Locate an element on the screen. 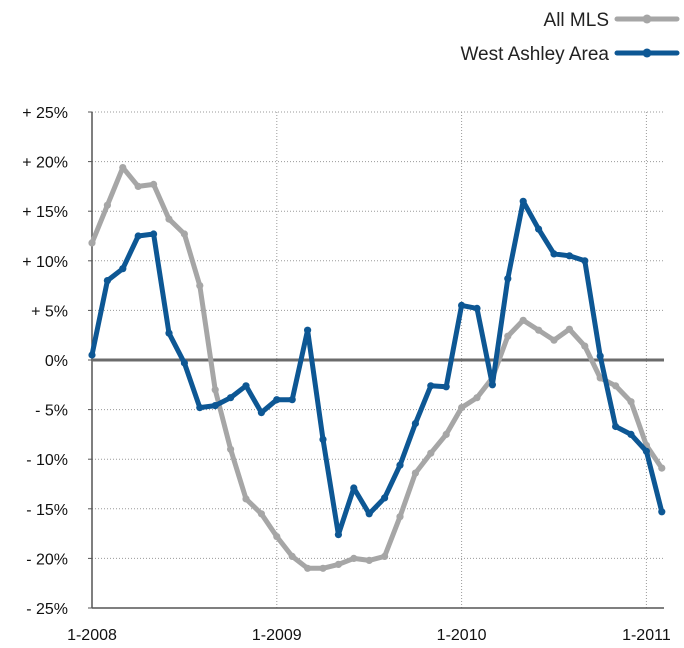 This screenshot has width=684, height=648. y-tick-label: + 20% is located at coordinates (45, 163).